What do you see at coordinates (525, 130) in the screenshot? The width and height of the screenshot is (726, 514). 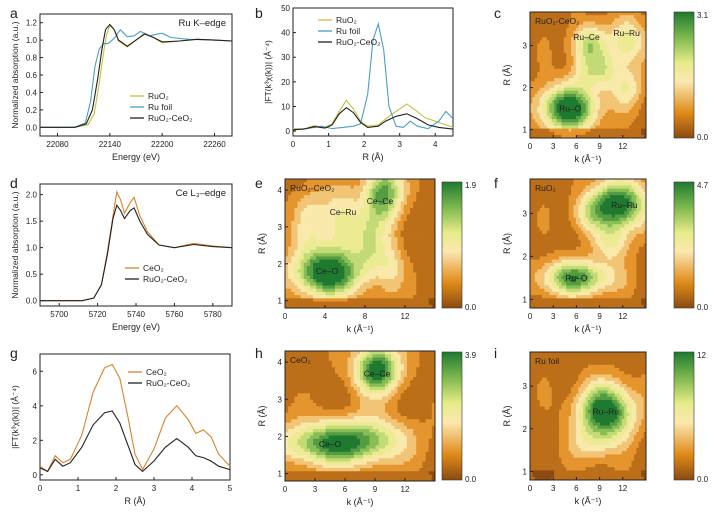 I see `y-tick-label: 1` at bounding box center [525, 130].